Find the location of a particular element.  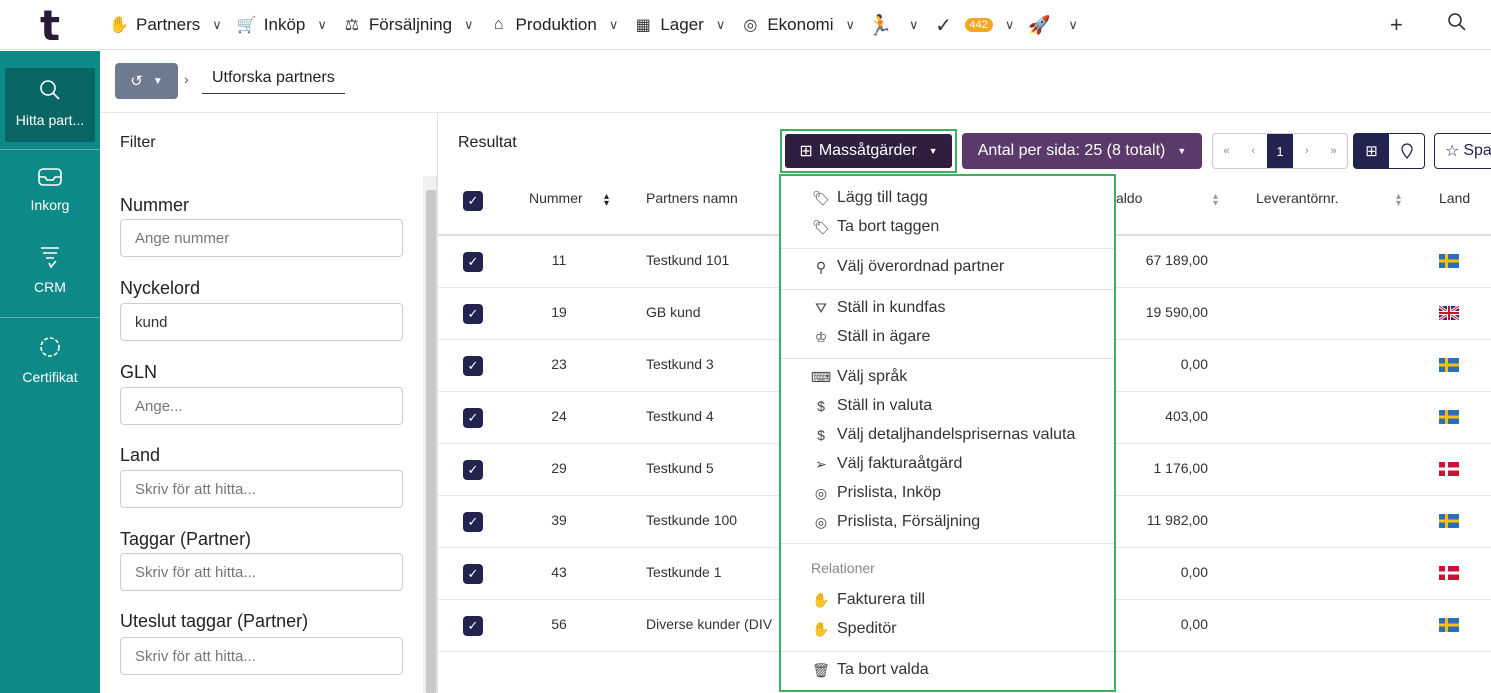

column-header-balance: aldo is located at coordinates (1129, 198).